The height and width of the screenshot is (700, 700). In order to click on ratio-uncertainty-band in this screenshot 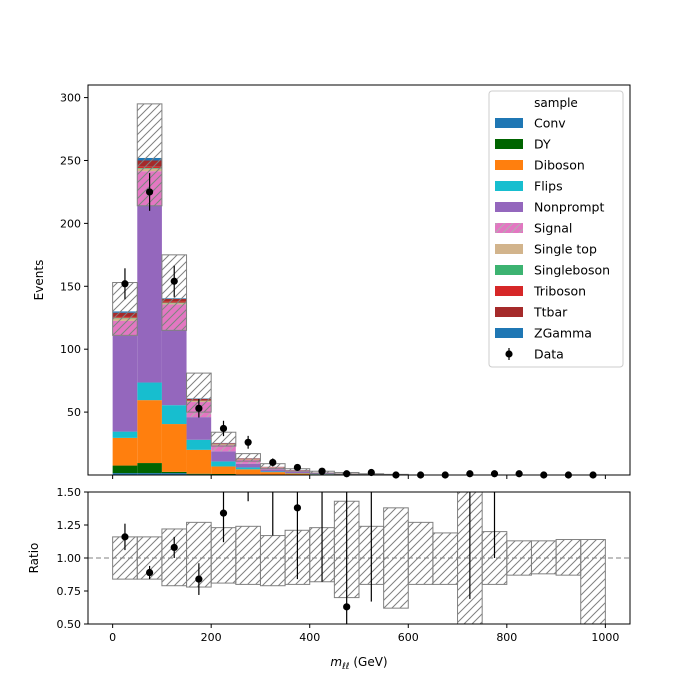, I will do `click(359, 558)`.